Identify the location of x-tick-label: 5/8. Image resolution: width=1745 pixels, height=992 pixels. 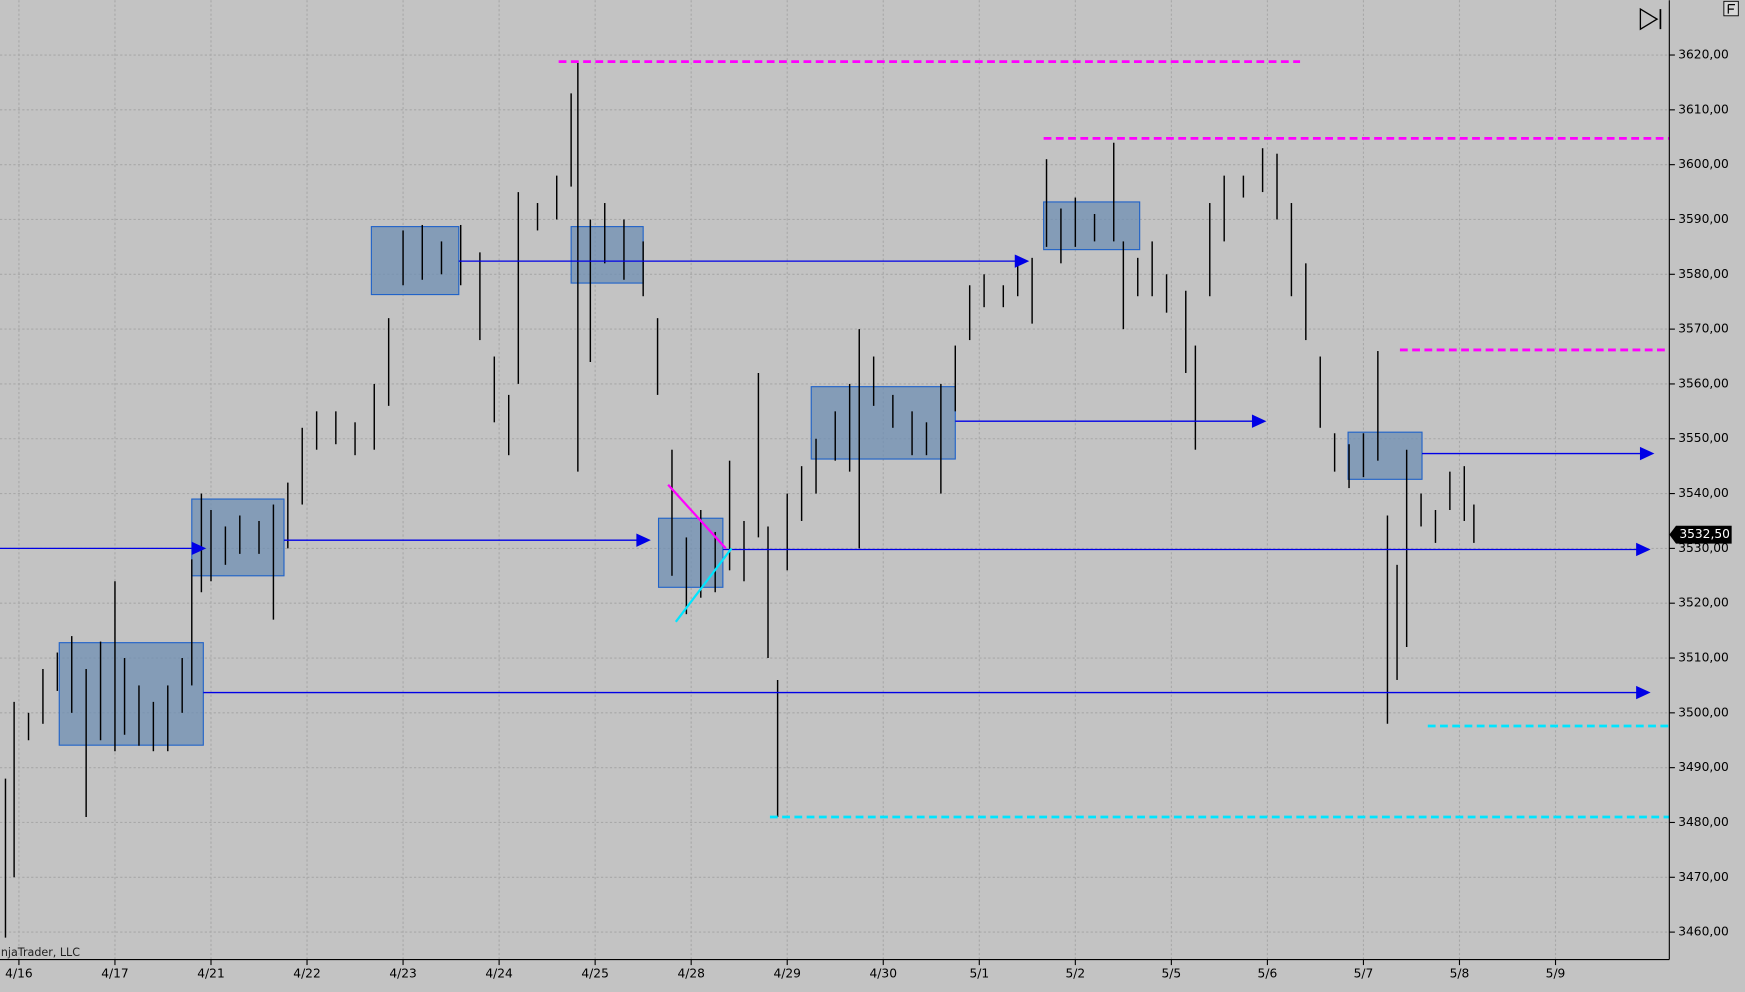
(1460, 973).